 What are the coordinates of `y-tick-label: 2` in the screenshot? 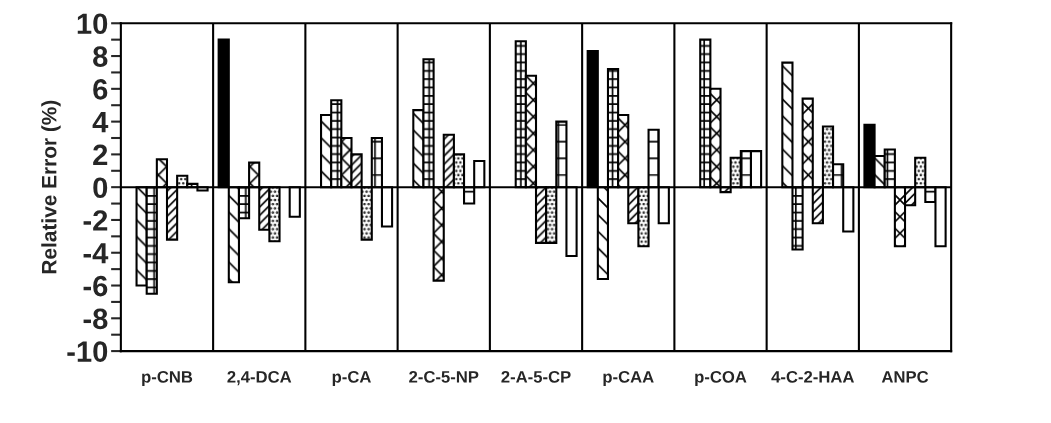 It's located at (100, 154).